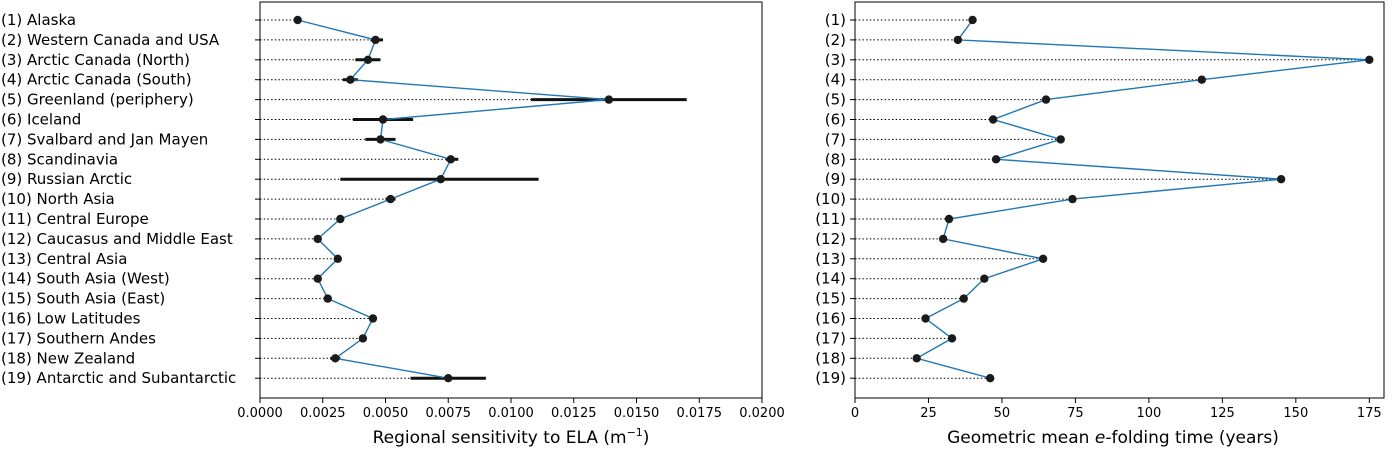 This screenshot has height=450, width=1400. What do you see at coordinates (386, 413) in the screenshot?
I see `x-tick-label: 0.0050` at bounding box center [386, 413].